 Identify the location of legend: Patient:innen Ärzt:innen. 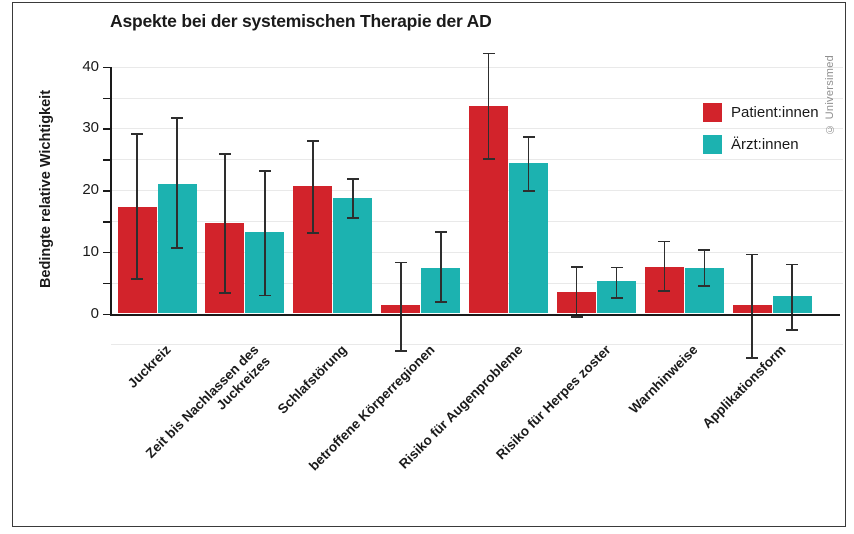
(761, 135).